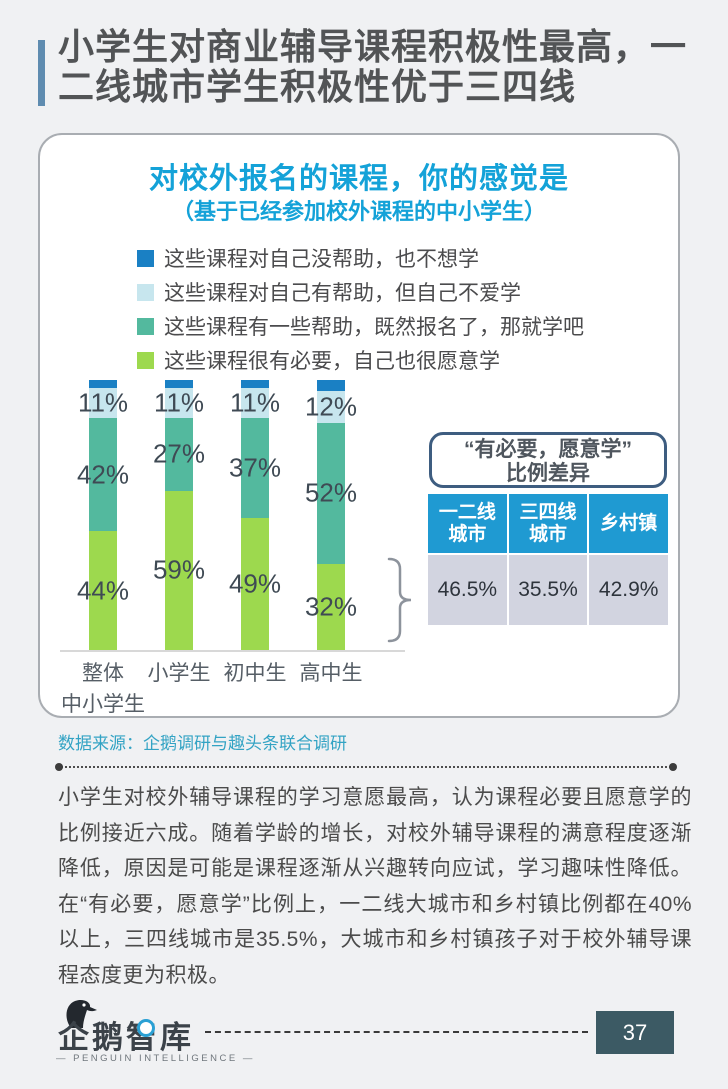  I want to click on table-value-cell: 35.5%, so click(548, 590).